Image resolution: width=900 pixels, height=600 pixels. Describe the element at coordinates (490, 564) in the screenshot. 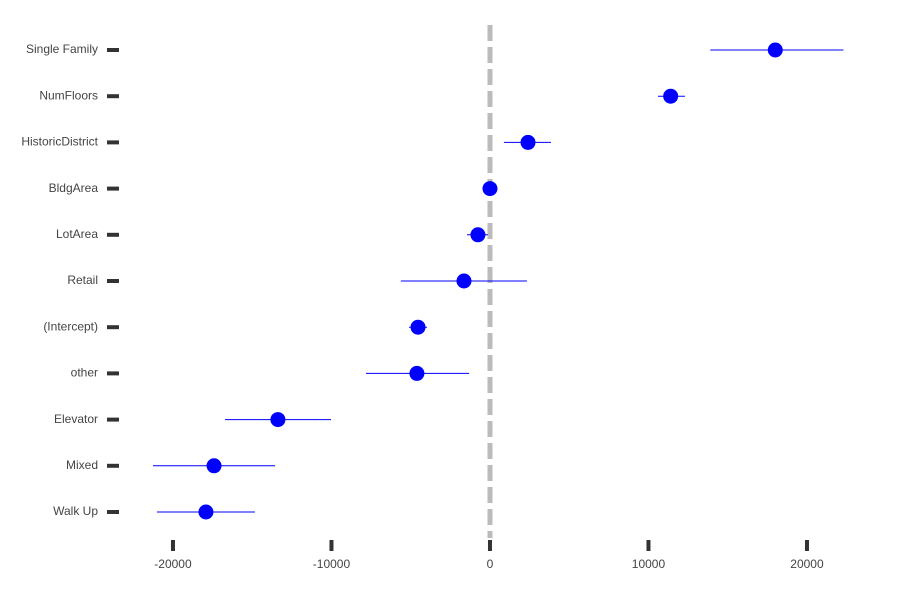

I see `x-tick-label: 0` at that location.